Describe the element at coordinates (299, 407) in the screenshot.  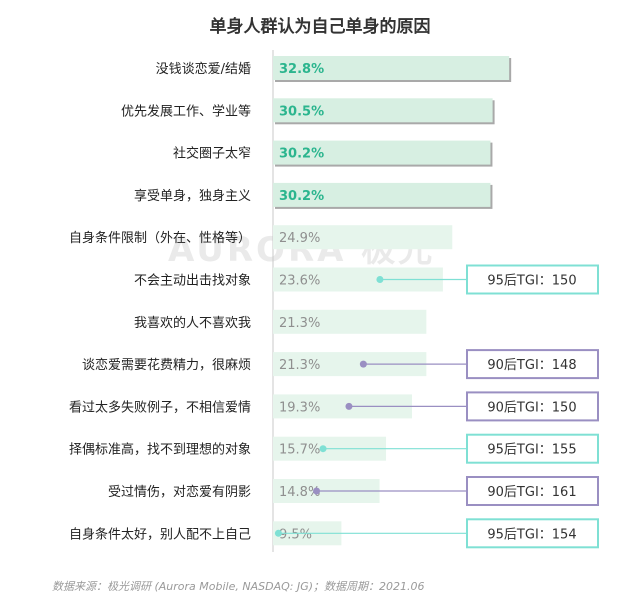
I see `data-label: 19.3%` at that location.